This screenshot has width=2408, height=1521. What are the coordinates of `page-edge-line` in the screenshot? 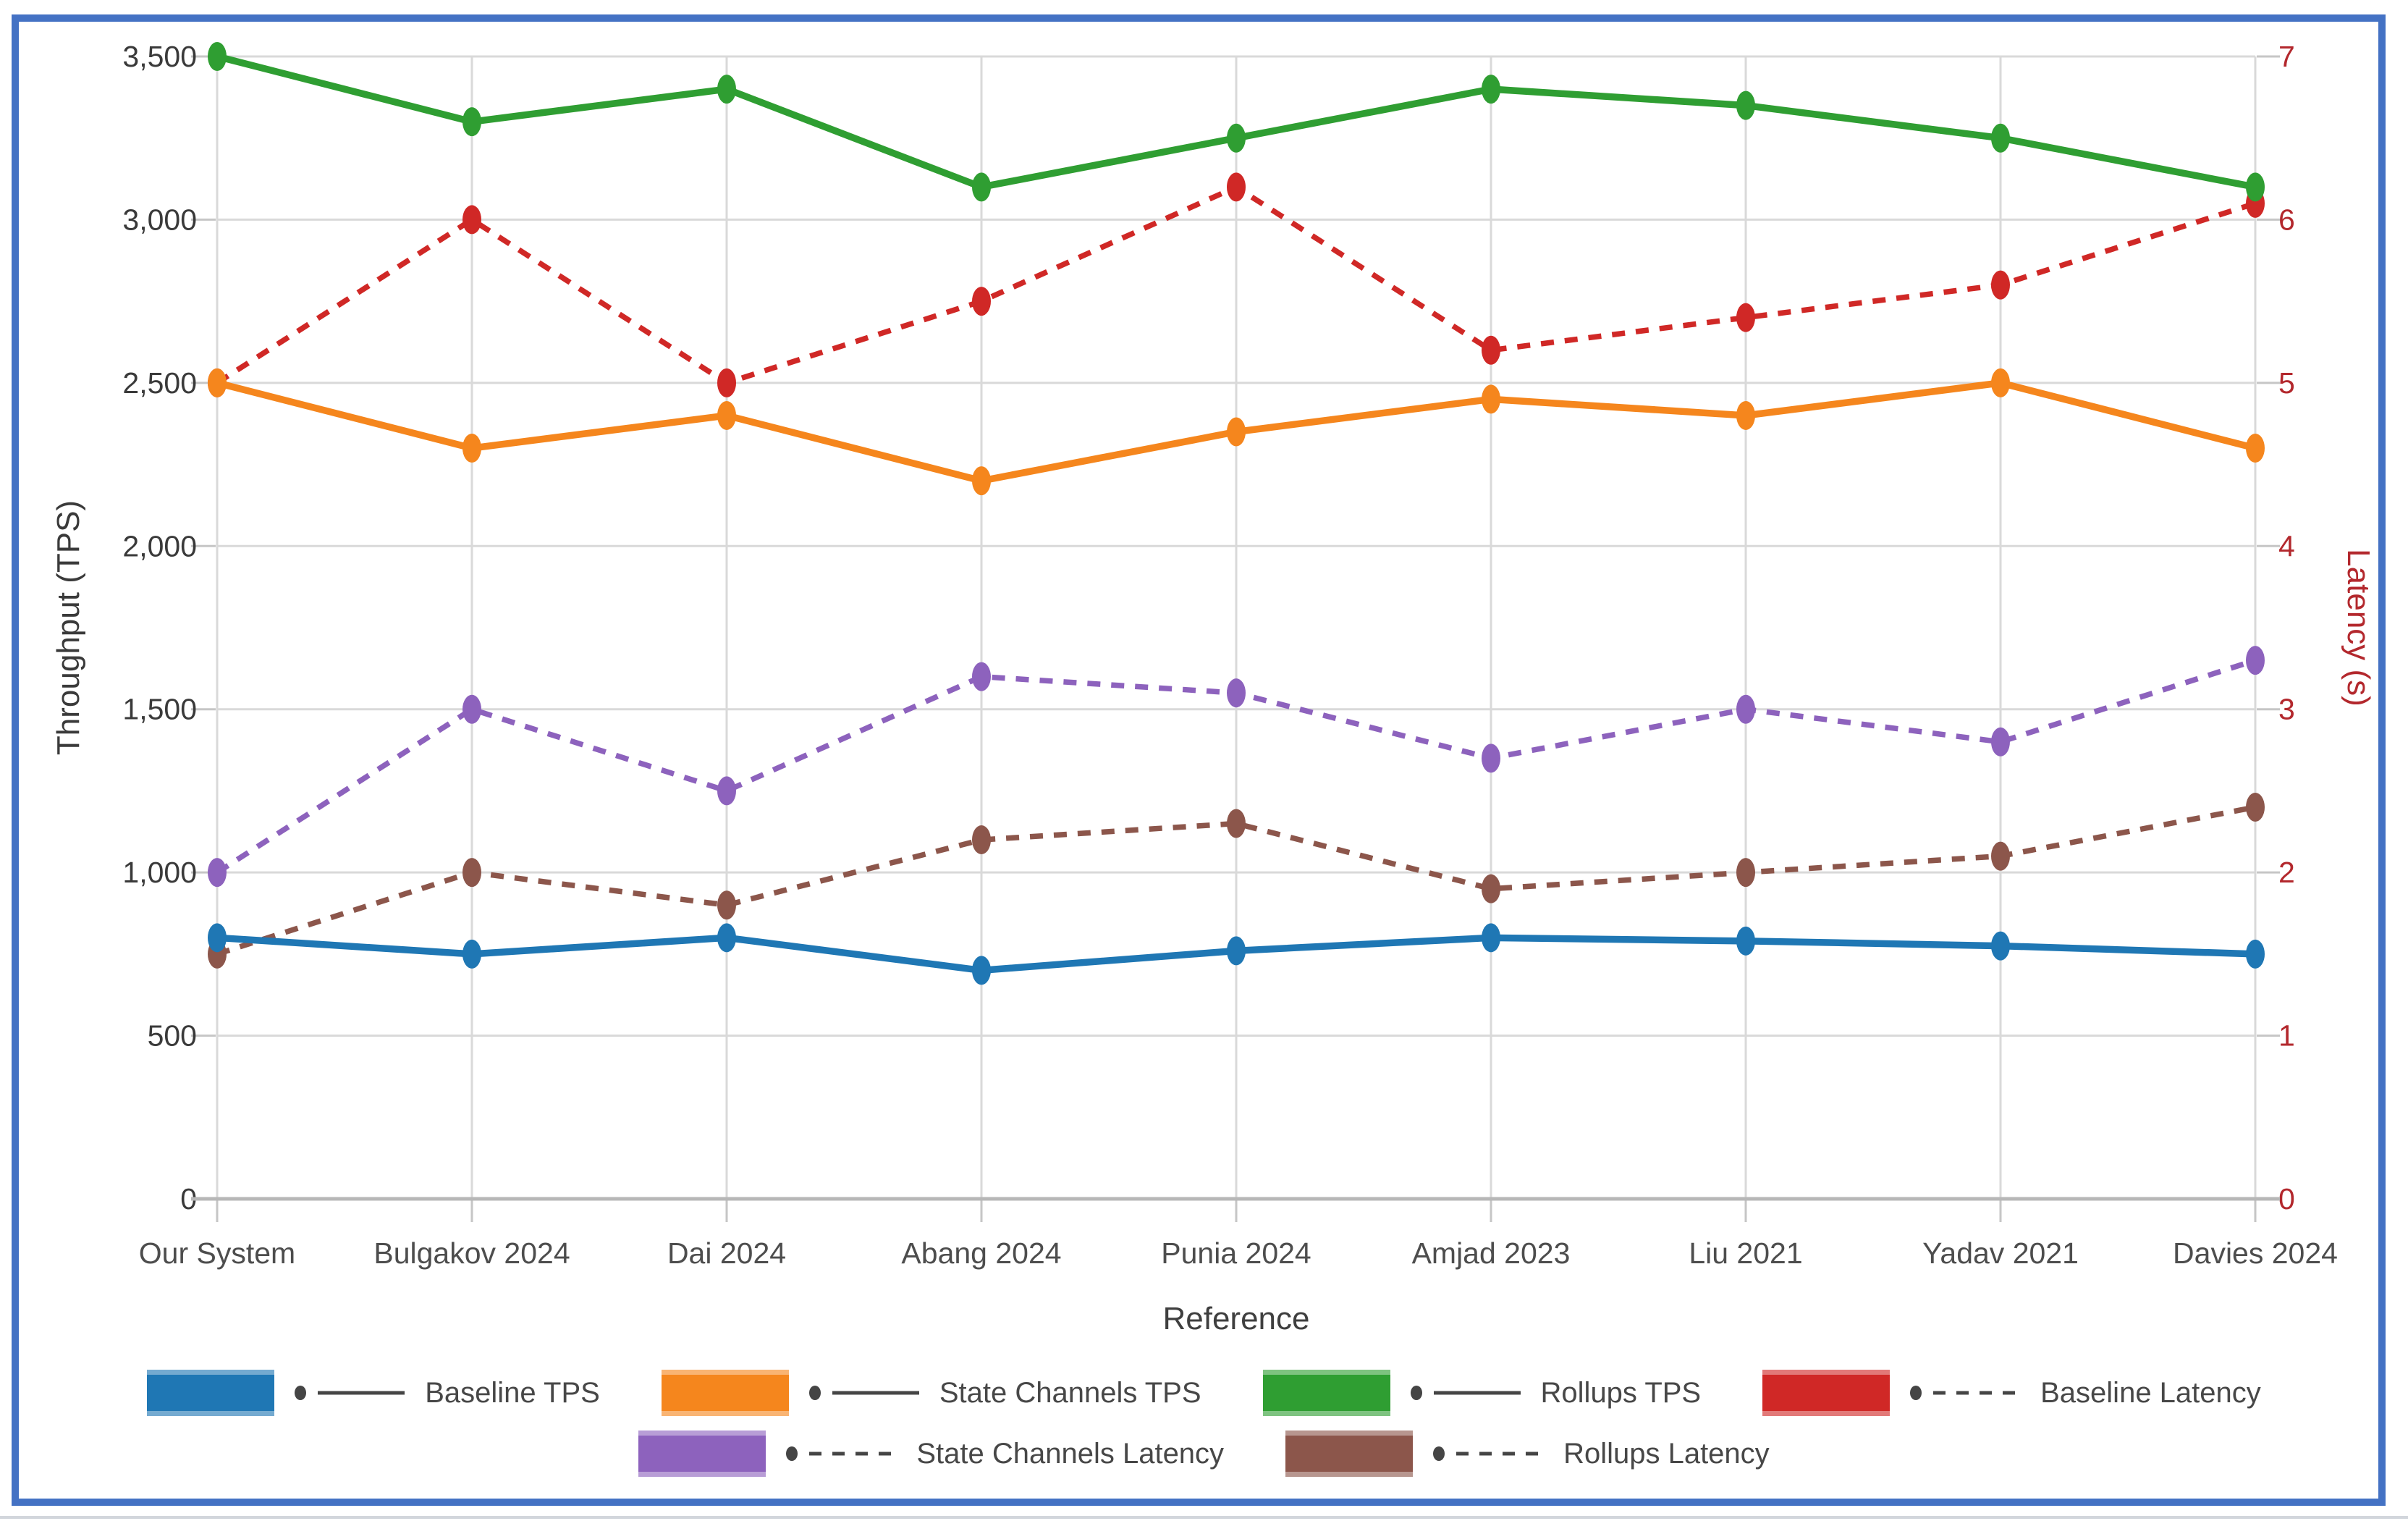 It's located at (1204, 1517).